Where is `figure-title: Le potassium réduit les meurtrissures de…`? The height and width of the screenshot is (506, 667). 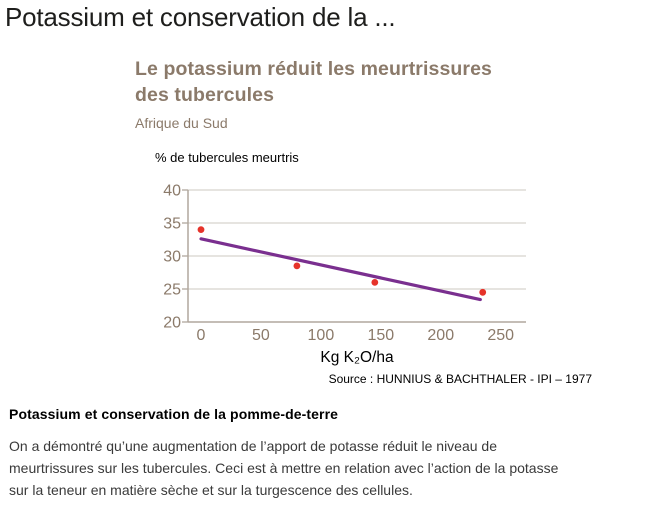
figure-title: Le potassium réduit les meurtrissures de… is located at coordinates (375, 82).